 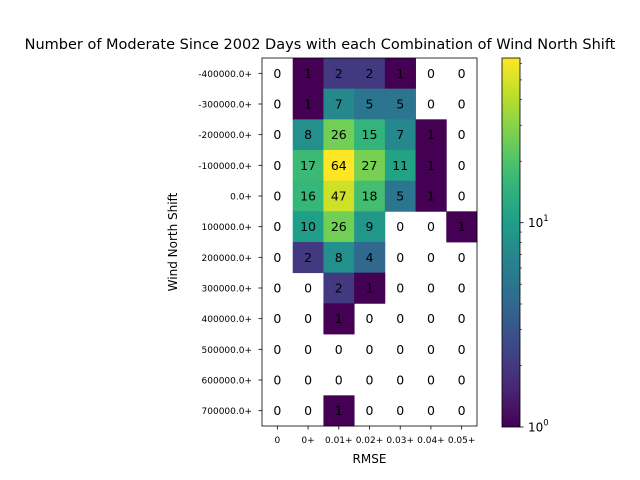 I want to click on colorbar-tick-label: 10⁰, so click(x=538, y=427).